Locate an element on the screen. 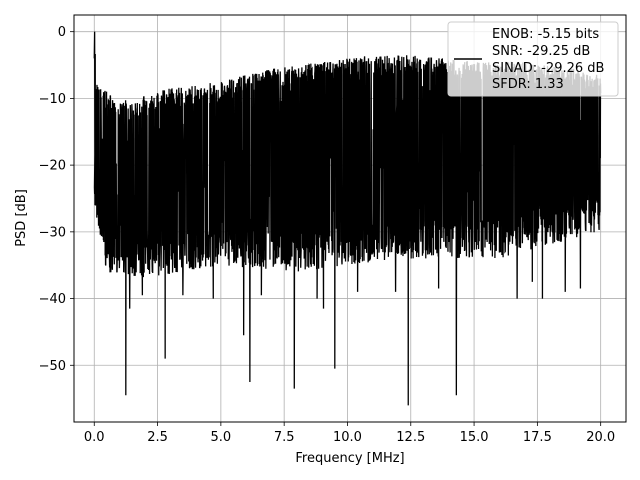 This screenshot has height=480, width=640. y-tick-label: −40 is located at coordinates (52, 299).